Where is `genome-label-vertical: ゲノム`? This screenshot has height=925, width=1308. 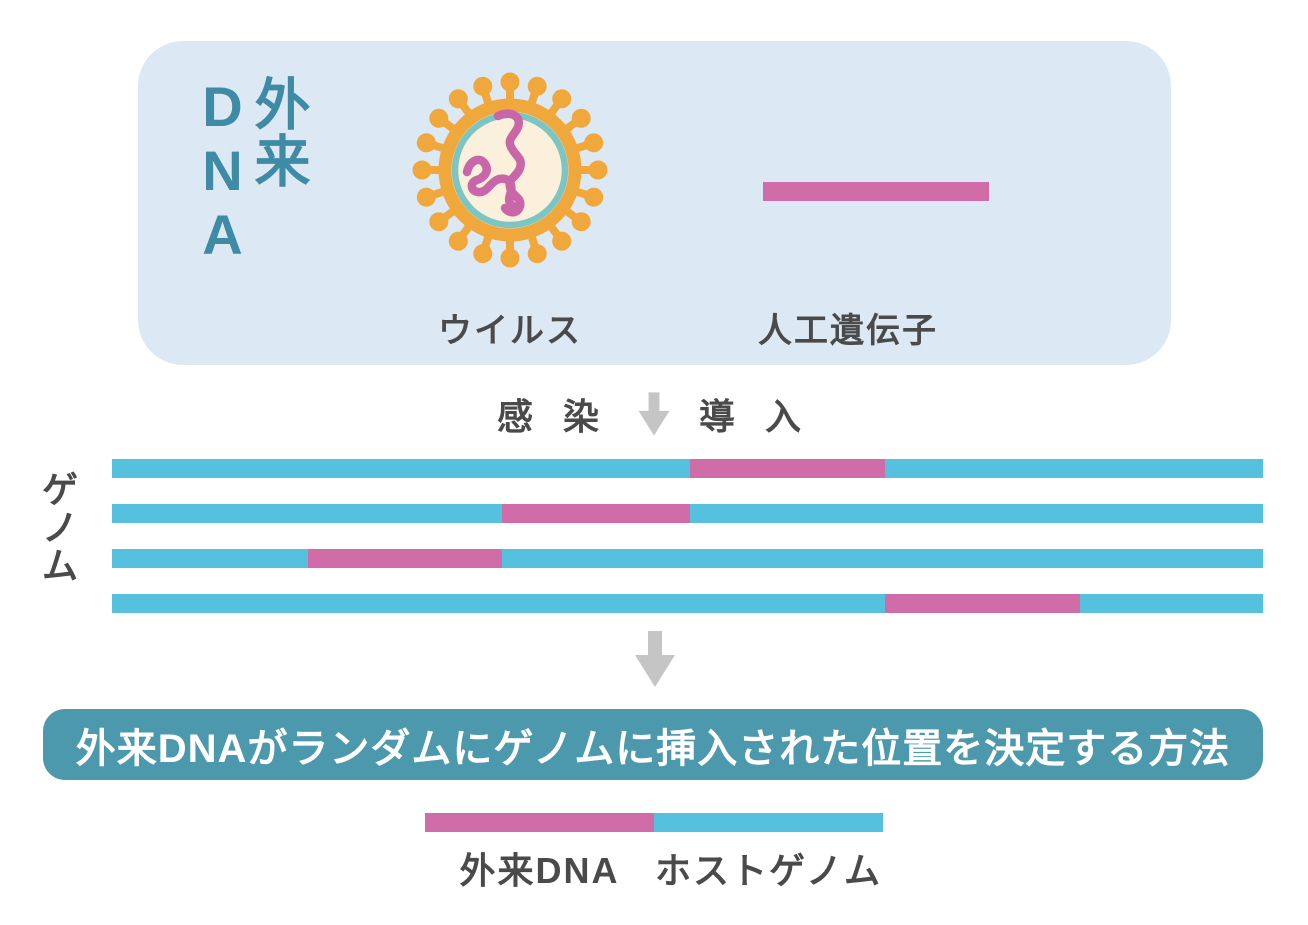 genome-label-vertical: ゲノム is located at coordinates (56, 527).